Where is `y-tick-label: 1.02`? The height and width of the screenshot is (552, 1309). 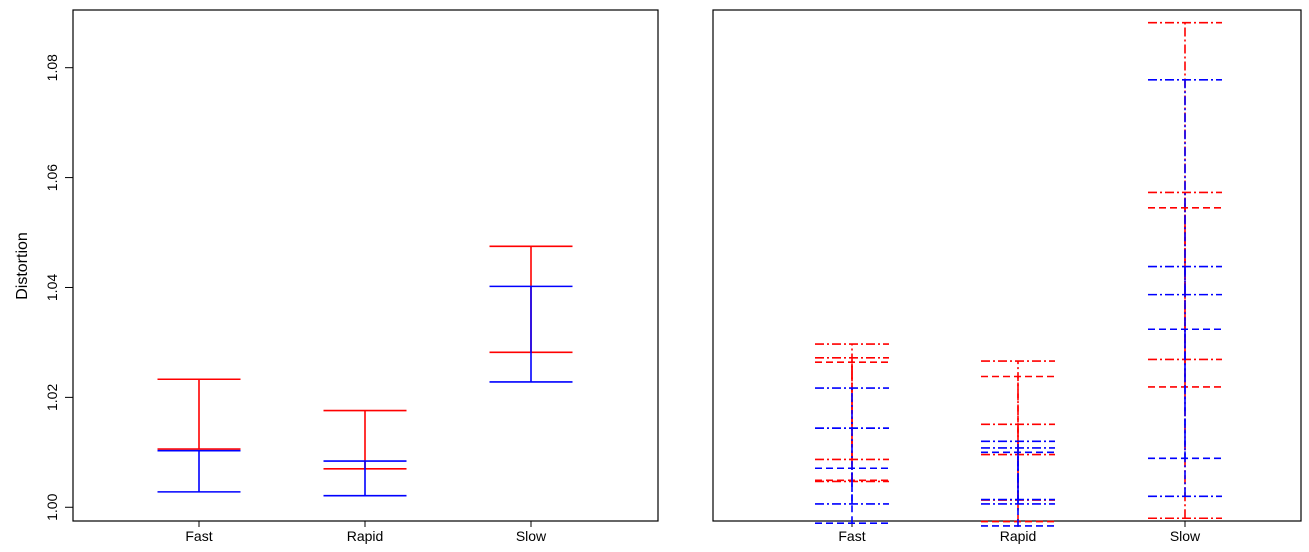
y-tick-label: 1.02 is located at coordinates (52, 397).